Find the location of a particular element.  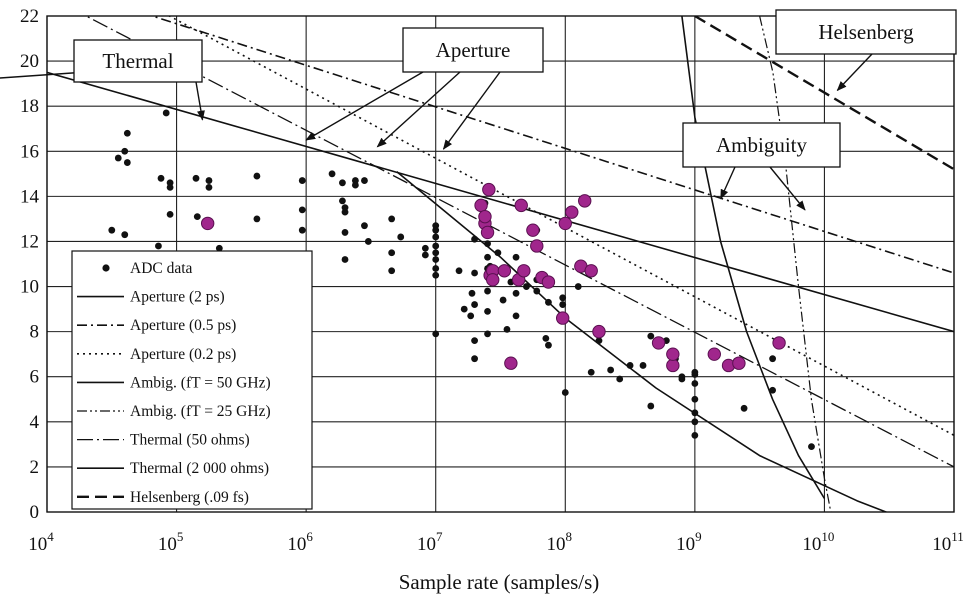

y-tick-label: 18 is located at coordinates (29, 106).